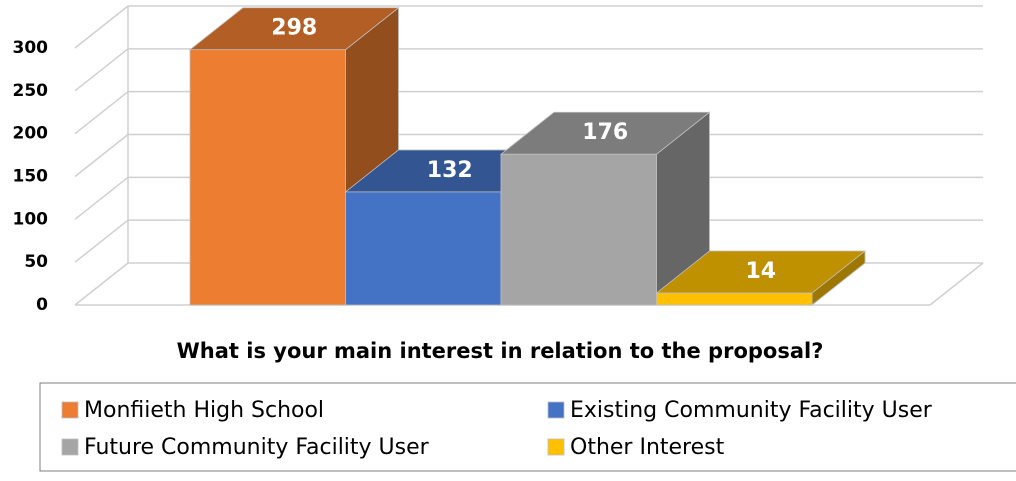 The image size is (1016, 481). What do you see at coordinates (760, 271) in the screenshot?
I see `value-label: 14` at bounding box center [760, 271].